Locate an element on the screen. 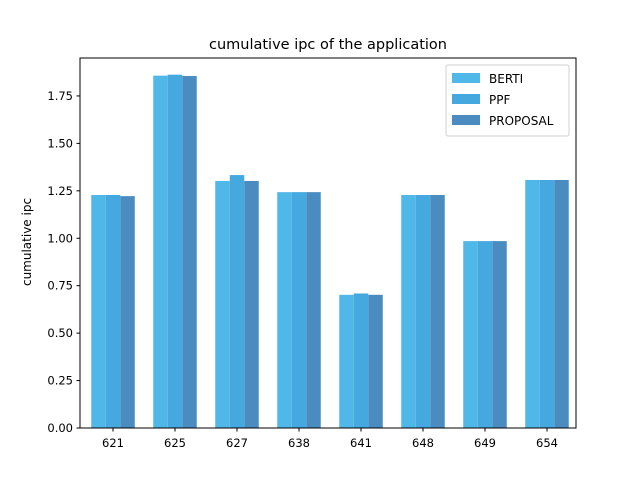 The width and height of the screenshot is (640, 480). x-tick-label: 638 is located at coordinates (299, 443).